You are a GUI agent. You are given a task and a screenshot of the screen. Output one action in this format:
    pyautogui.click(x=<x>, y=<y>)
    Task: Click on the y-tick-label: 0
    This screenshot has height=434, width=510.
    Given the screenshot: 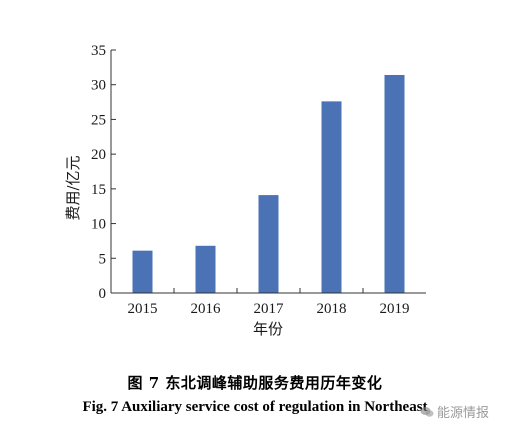 What is the action you would take?
    pyautogui.click(x=103, y=294)
    